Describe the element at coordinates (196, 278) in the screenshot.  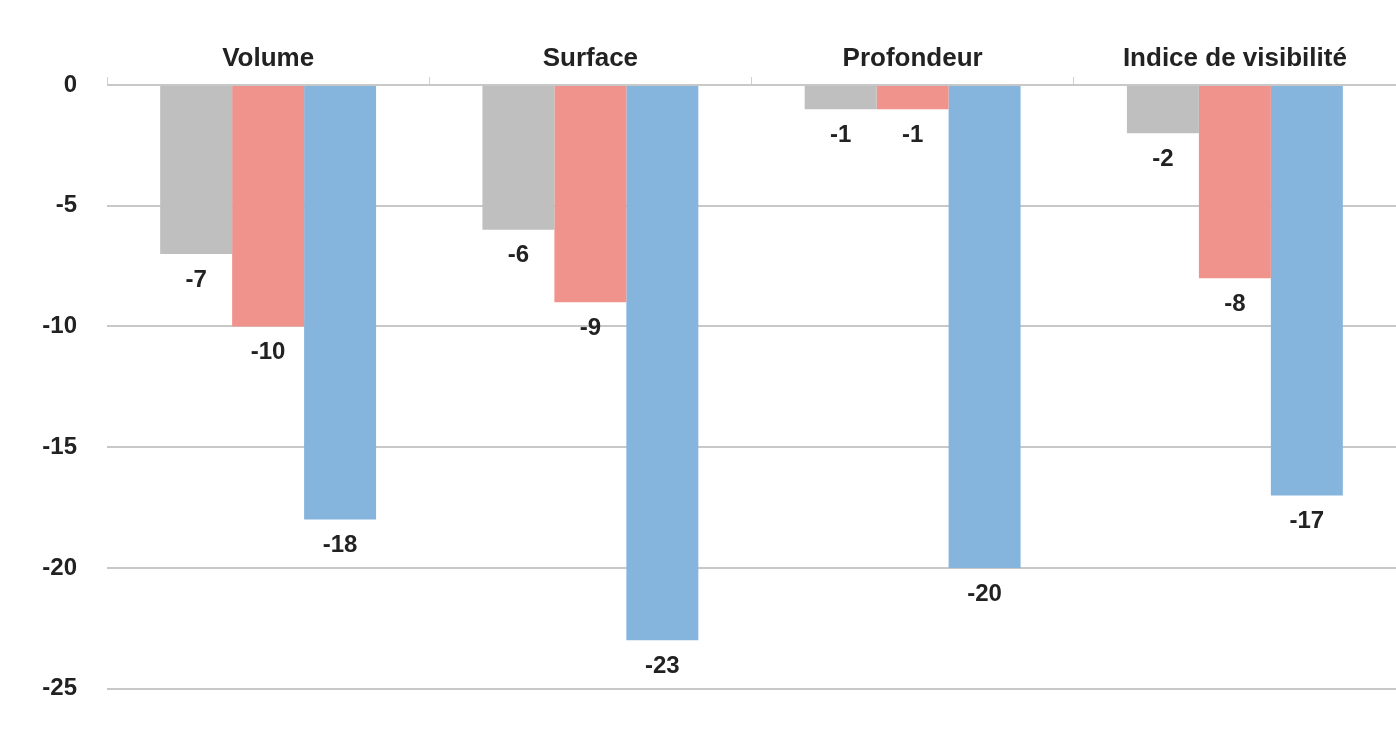
I see `data-label: -7` at that location.